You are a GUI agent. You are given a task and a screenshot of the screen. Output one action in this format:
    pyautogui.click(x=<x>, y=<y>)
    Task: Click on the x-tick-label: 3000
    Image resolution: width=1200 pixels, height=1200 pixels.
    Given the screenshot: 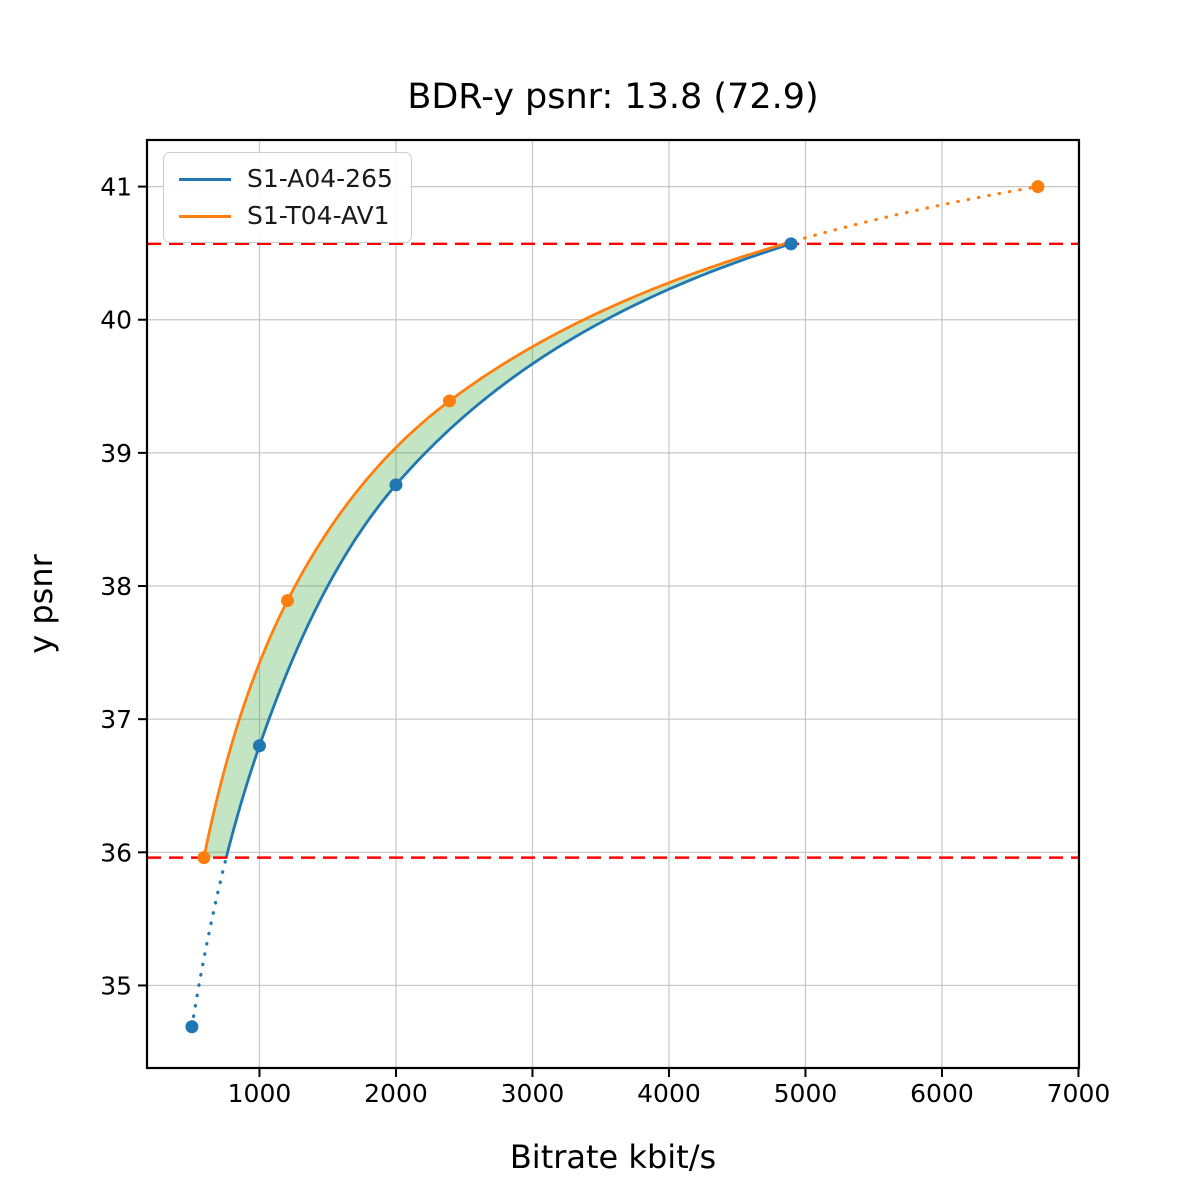 What is the action you would take?
    pyautogui.click(x=533, y=1093)
    